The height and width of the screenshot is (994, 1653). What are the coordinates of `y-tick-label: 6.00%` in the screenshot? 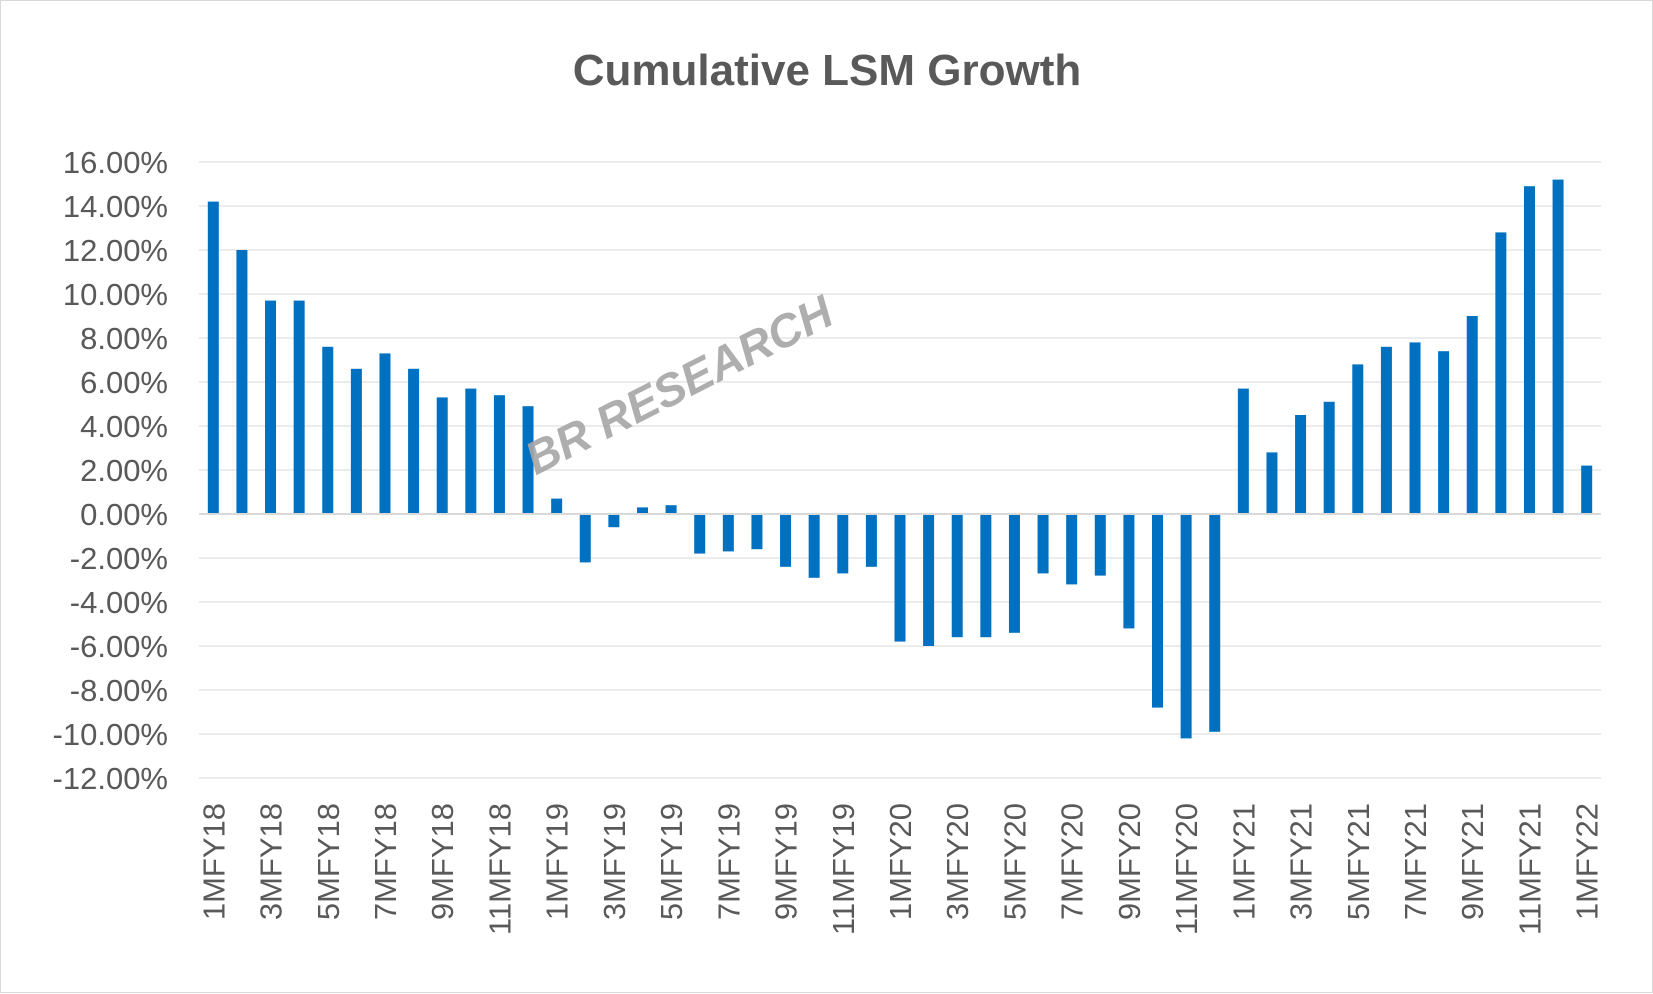 It's located at (124, 382).